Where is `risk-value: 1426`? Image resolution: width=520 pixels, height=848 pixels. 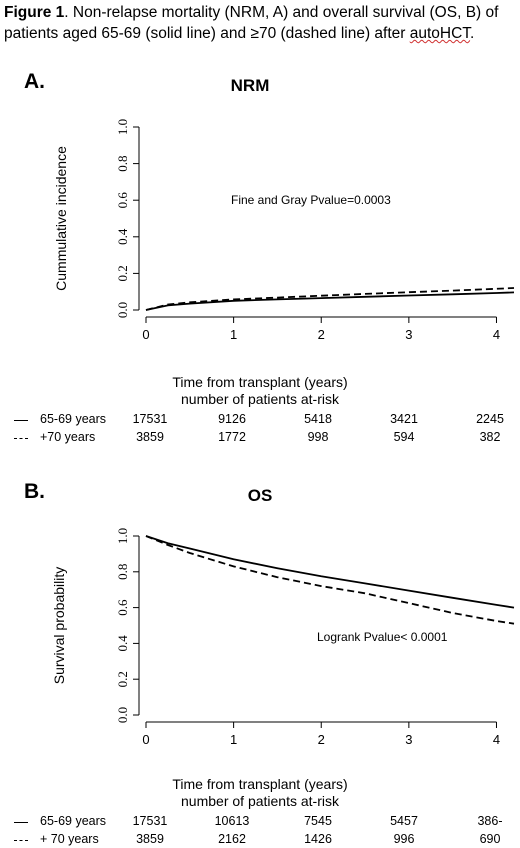
risk-value: 1426 is located at coordinates (318, 839).